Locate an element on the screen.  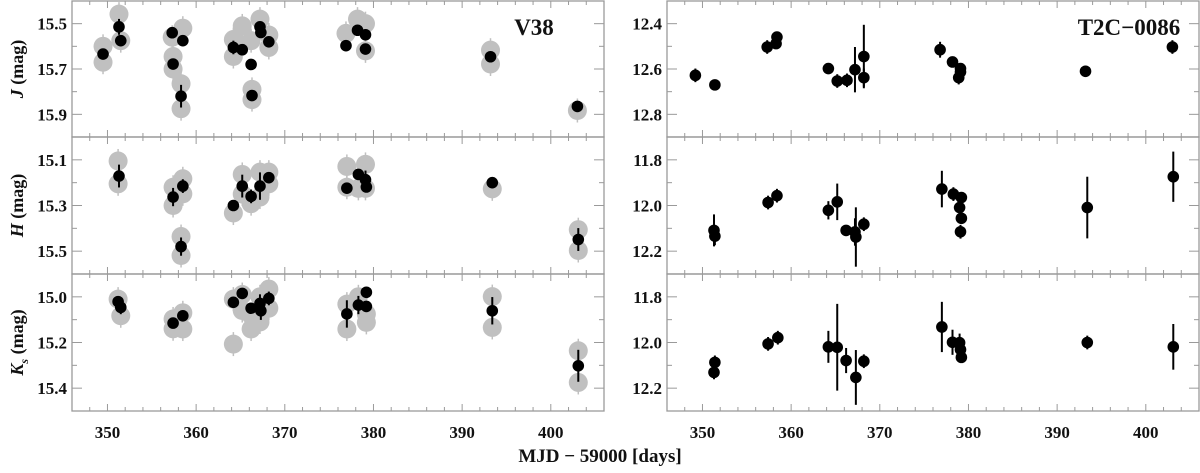
y-axis-label: Ks (mag) is located at coordinates (19, 342).